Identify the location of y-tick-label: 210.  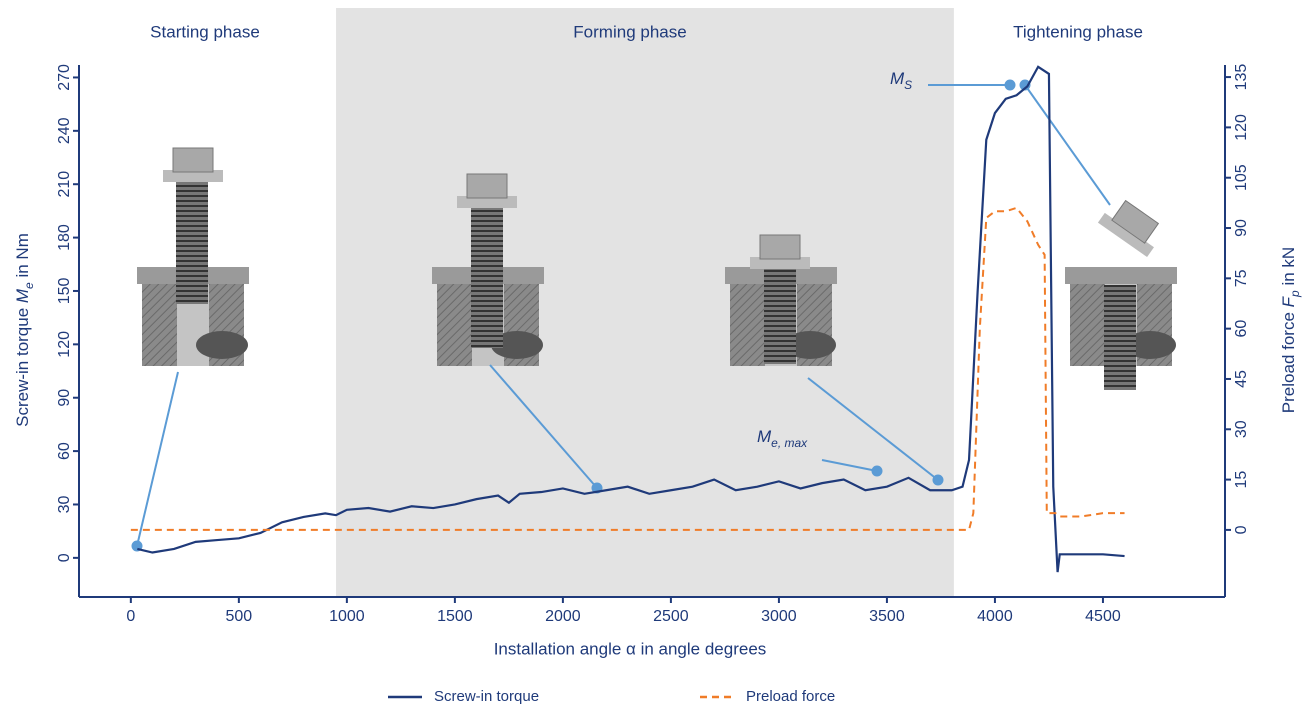
(64, 184).